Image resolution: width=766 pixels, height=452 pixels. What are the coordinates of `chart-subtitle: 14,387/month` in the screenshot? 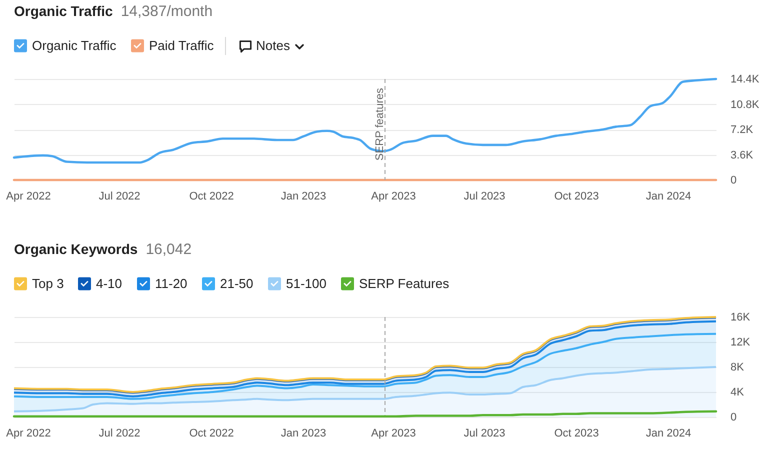 It's located at (166, 11).